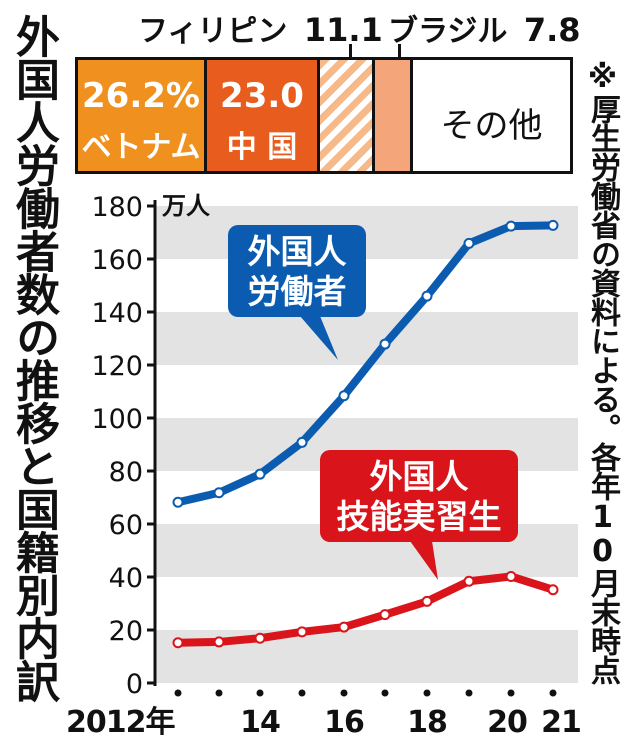 The height and width of the screenshot is (753, 640). I want to click on segment-other: その他, so click(491, 115).